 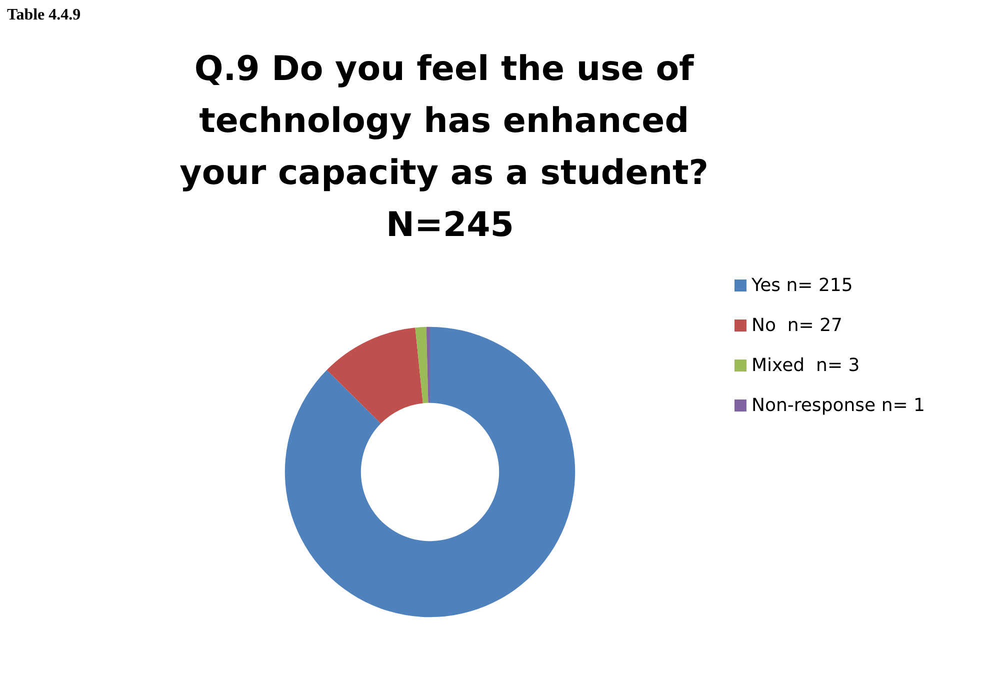 What do you see at coordinates (838, 405) in the screenshot?
I see `legend-label: Non-response n= 1` at bounding box center [838, 405].